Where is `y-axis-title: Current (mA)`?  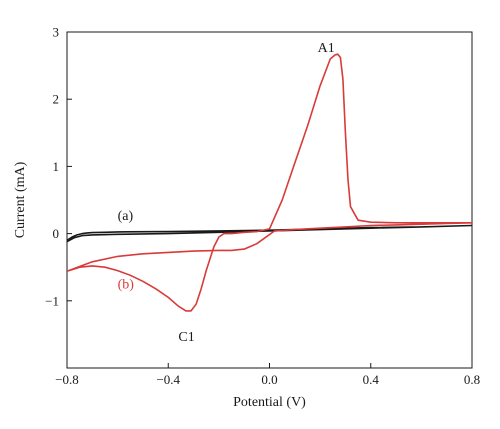
y-axis-title: Current (mA) is located at coordinates (20, 199).